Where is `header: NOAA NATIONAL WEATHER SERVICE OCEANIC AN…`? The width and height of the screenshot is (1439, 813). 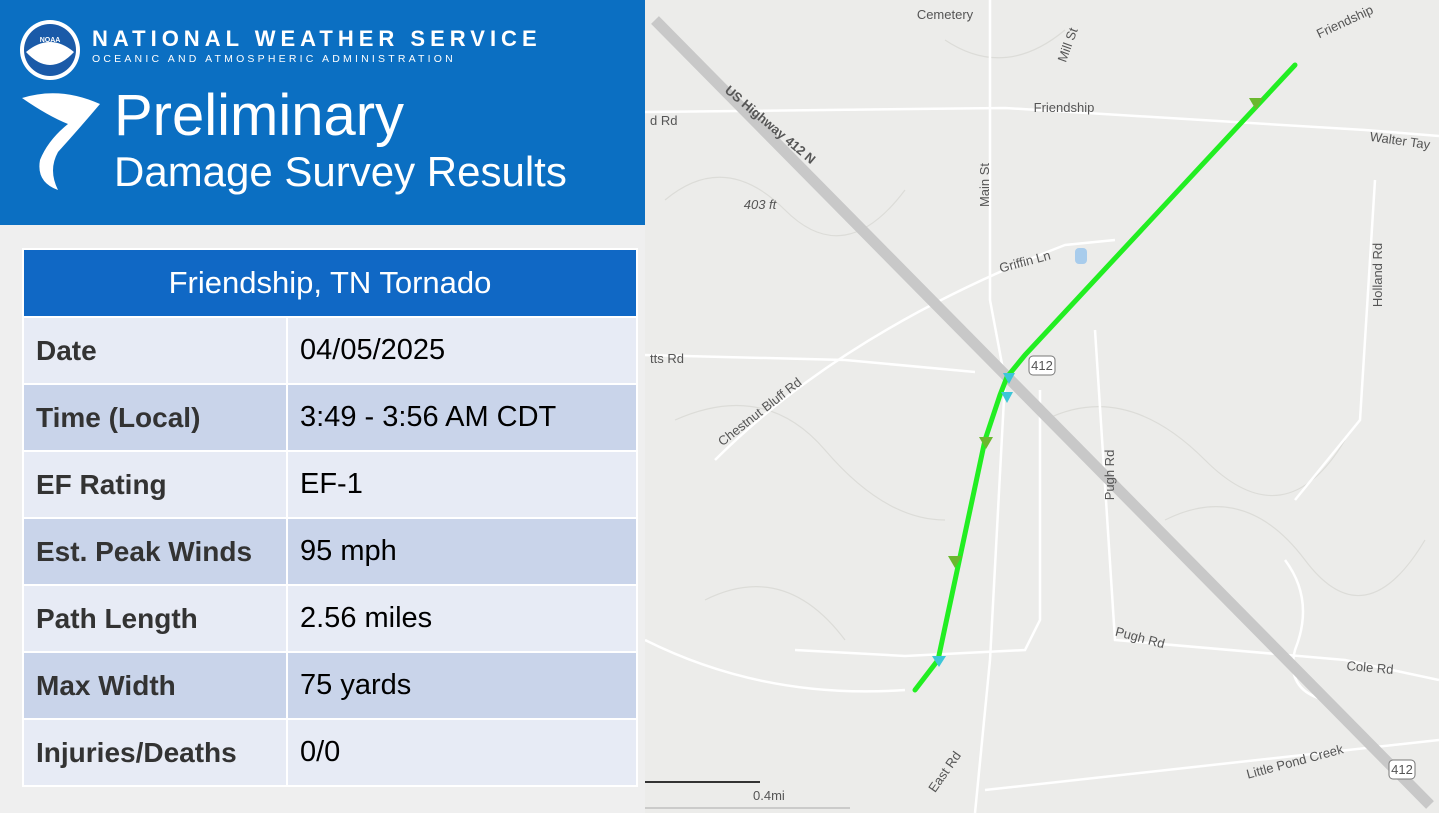
header: NOAA NATIONAL WEATHER SERVICE OCEANIC AN… is located at coordinates (322, 112).